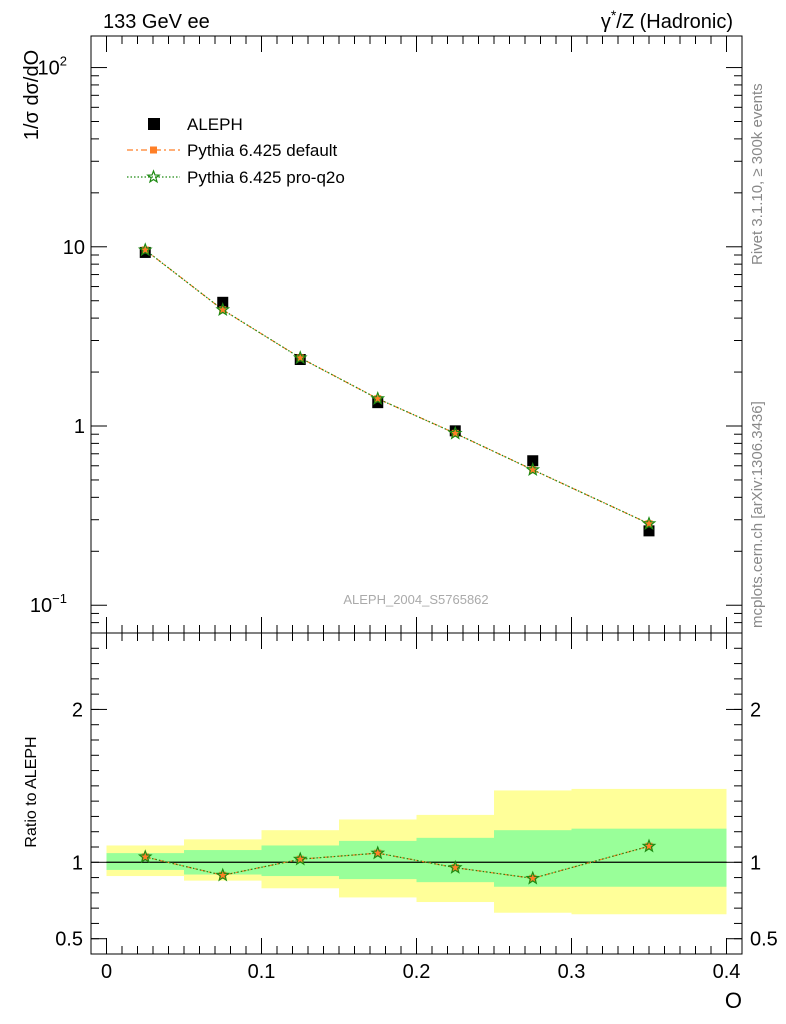 This screenshot has width=786, height=1024. I want to click on ratio-y-tick-label: 2, so click(77, 710).